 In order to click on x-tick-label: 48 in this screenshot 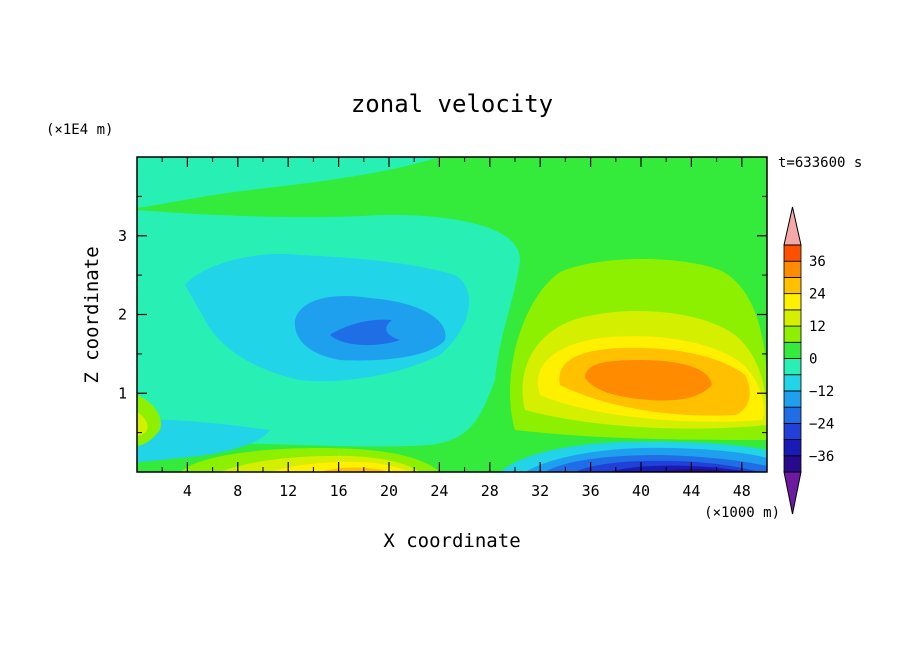, I will do `click(742, 491)`.